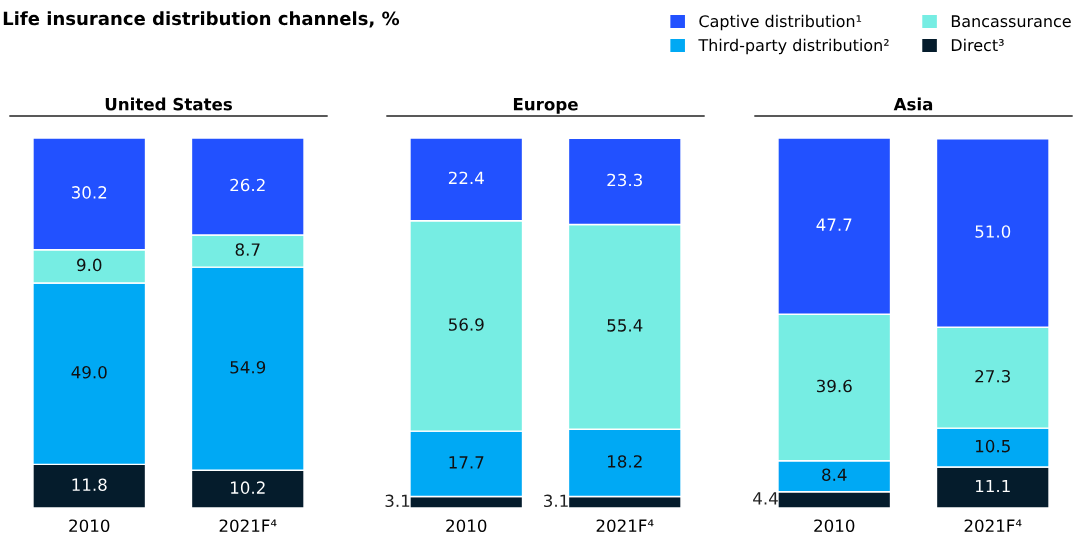  Describe the element at coordinates (545, 106) in the screenshot. I see `chart-title: Europe` at that location.